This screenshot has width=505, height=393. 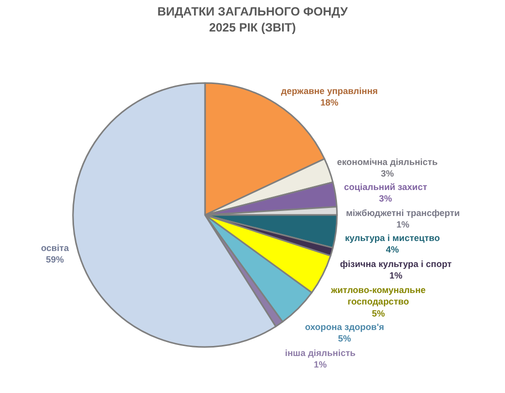 I want to click on slice-label: житлово-комунальне господарство, so click(x=378, y=296).